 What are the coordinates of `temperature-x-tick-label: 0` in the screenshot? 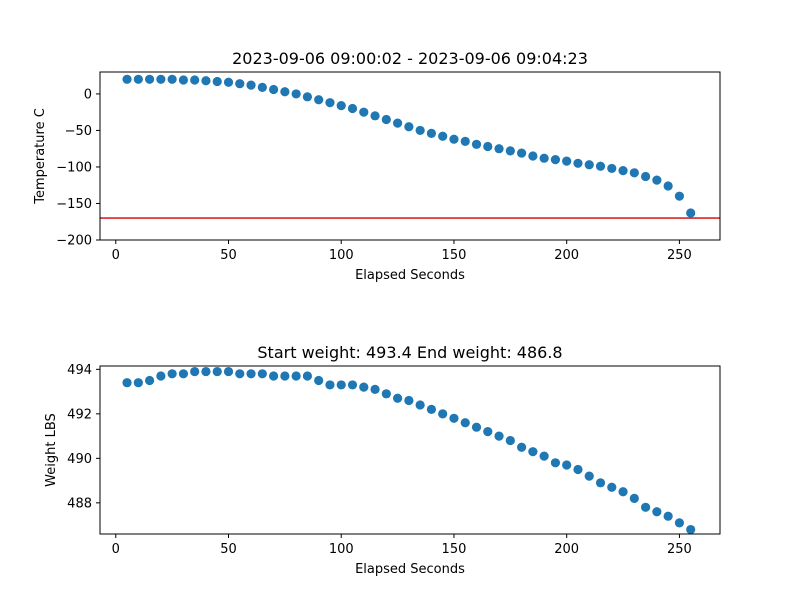 It's located at (116, 255).